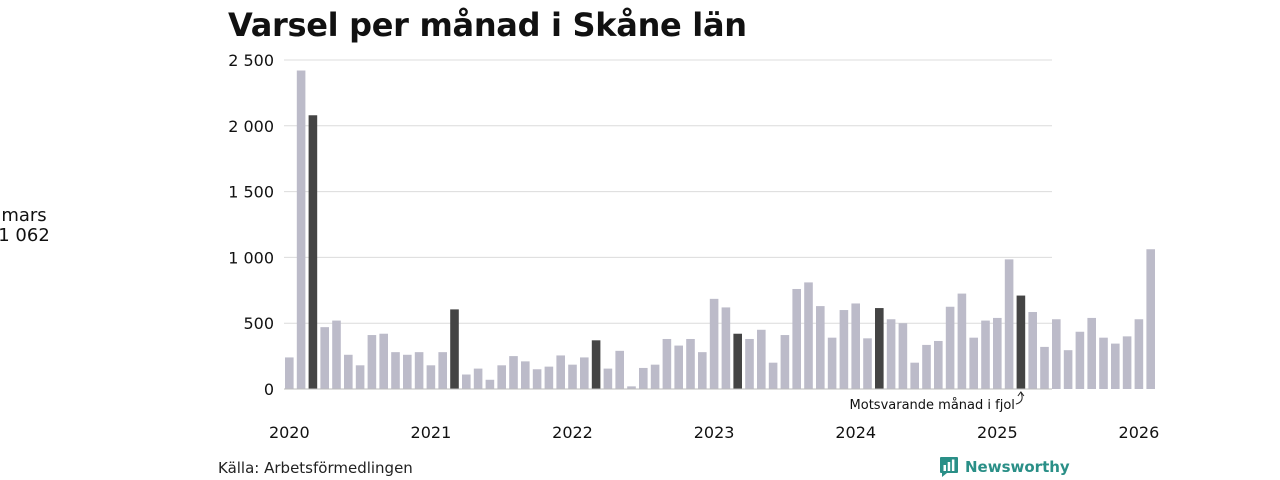  Describe the element at coordinates (269, 389) in the screenshot. I see `y-tick-label: 0` at that location.